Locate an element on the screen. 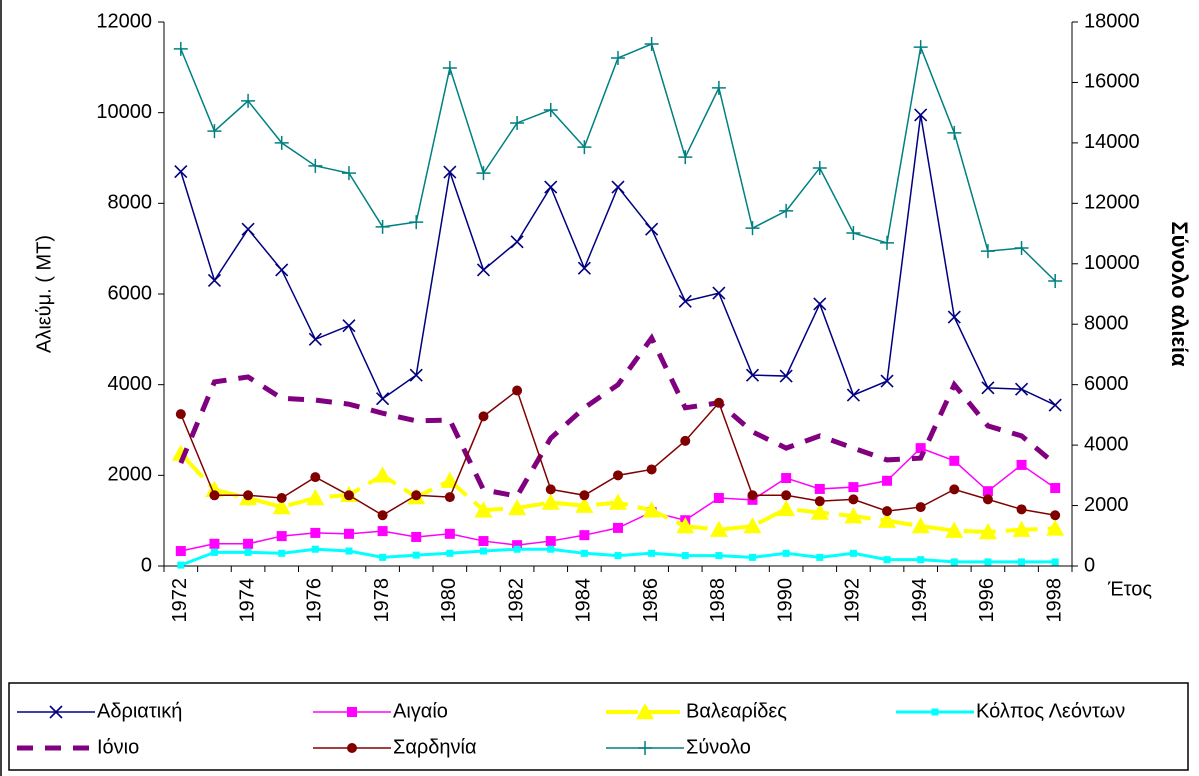 The width and height of the screenshot is (1199, 776). y2-tick-label: 10000 is located at coordinates (1112, 263).